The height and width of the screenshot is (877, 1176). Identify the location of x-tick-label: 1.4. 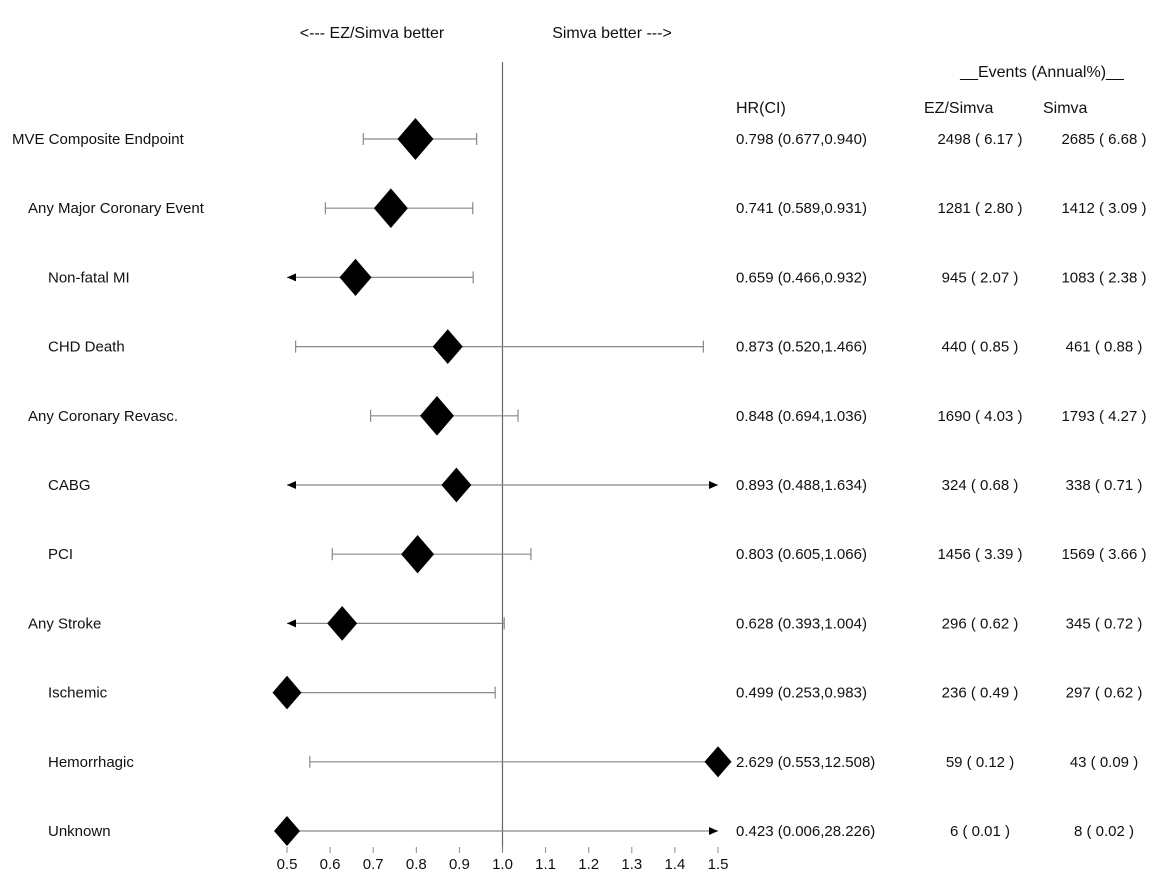
(674, 864).